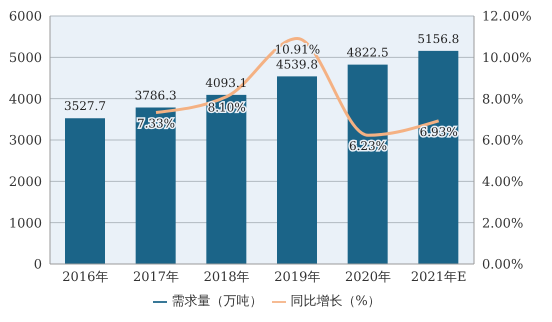 The height and width of the screenshot is (322, 552). What do you see at coordinates (503, 141) in the screenshot?
I see `y2-tick-label: 6.00%` at bounding box center [503, 141].